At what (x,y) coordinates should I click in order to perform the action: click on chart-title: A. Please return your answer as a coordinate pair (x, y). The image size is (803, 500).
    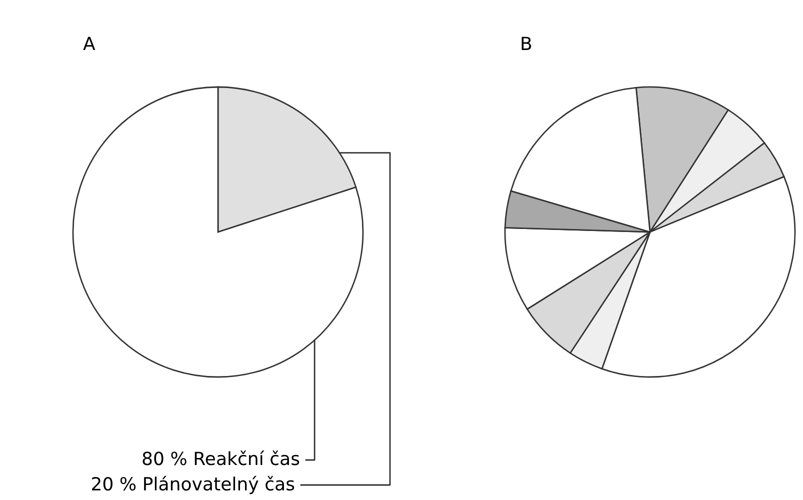
    Looking at the image, I should click on (89, 43).